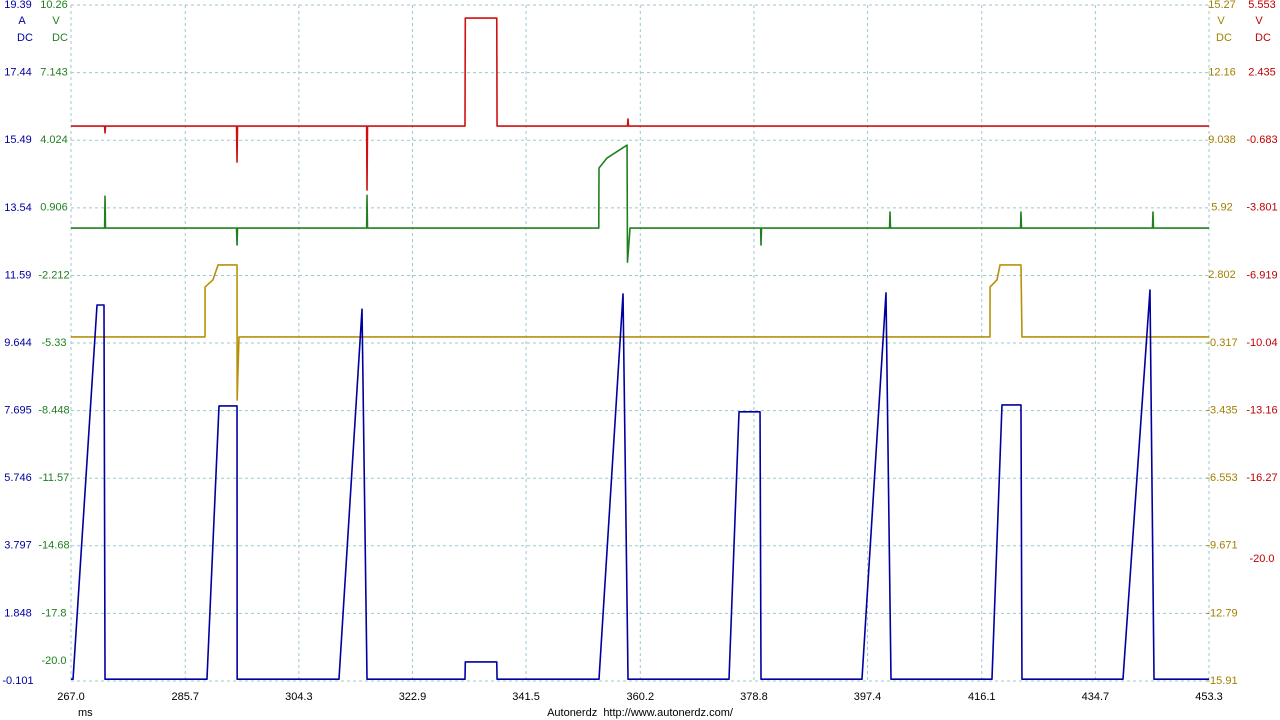  I want to click on y-tick-label: -5.33, so click(53, 343).